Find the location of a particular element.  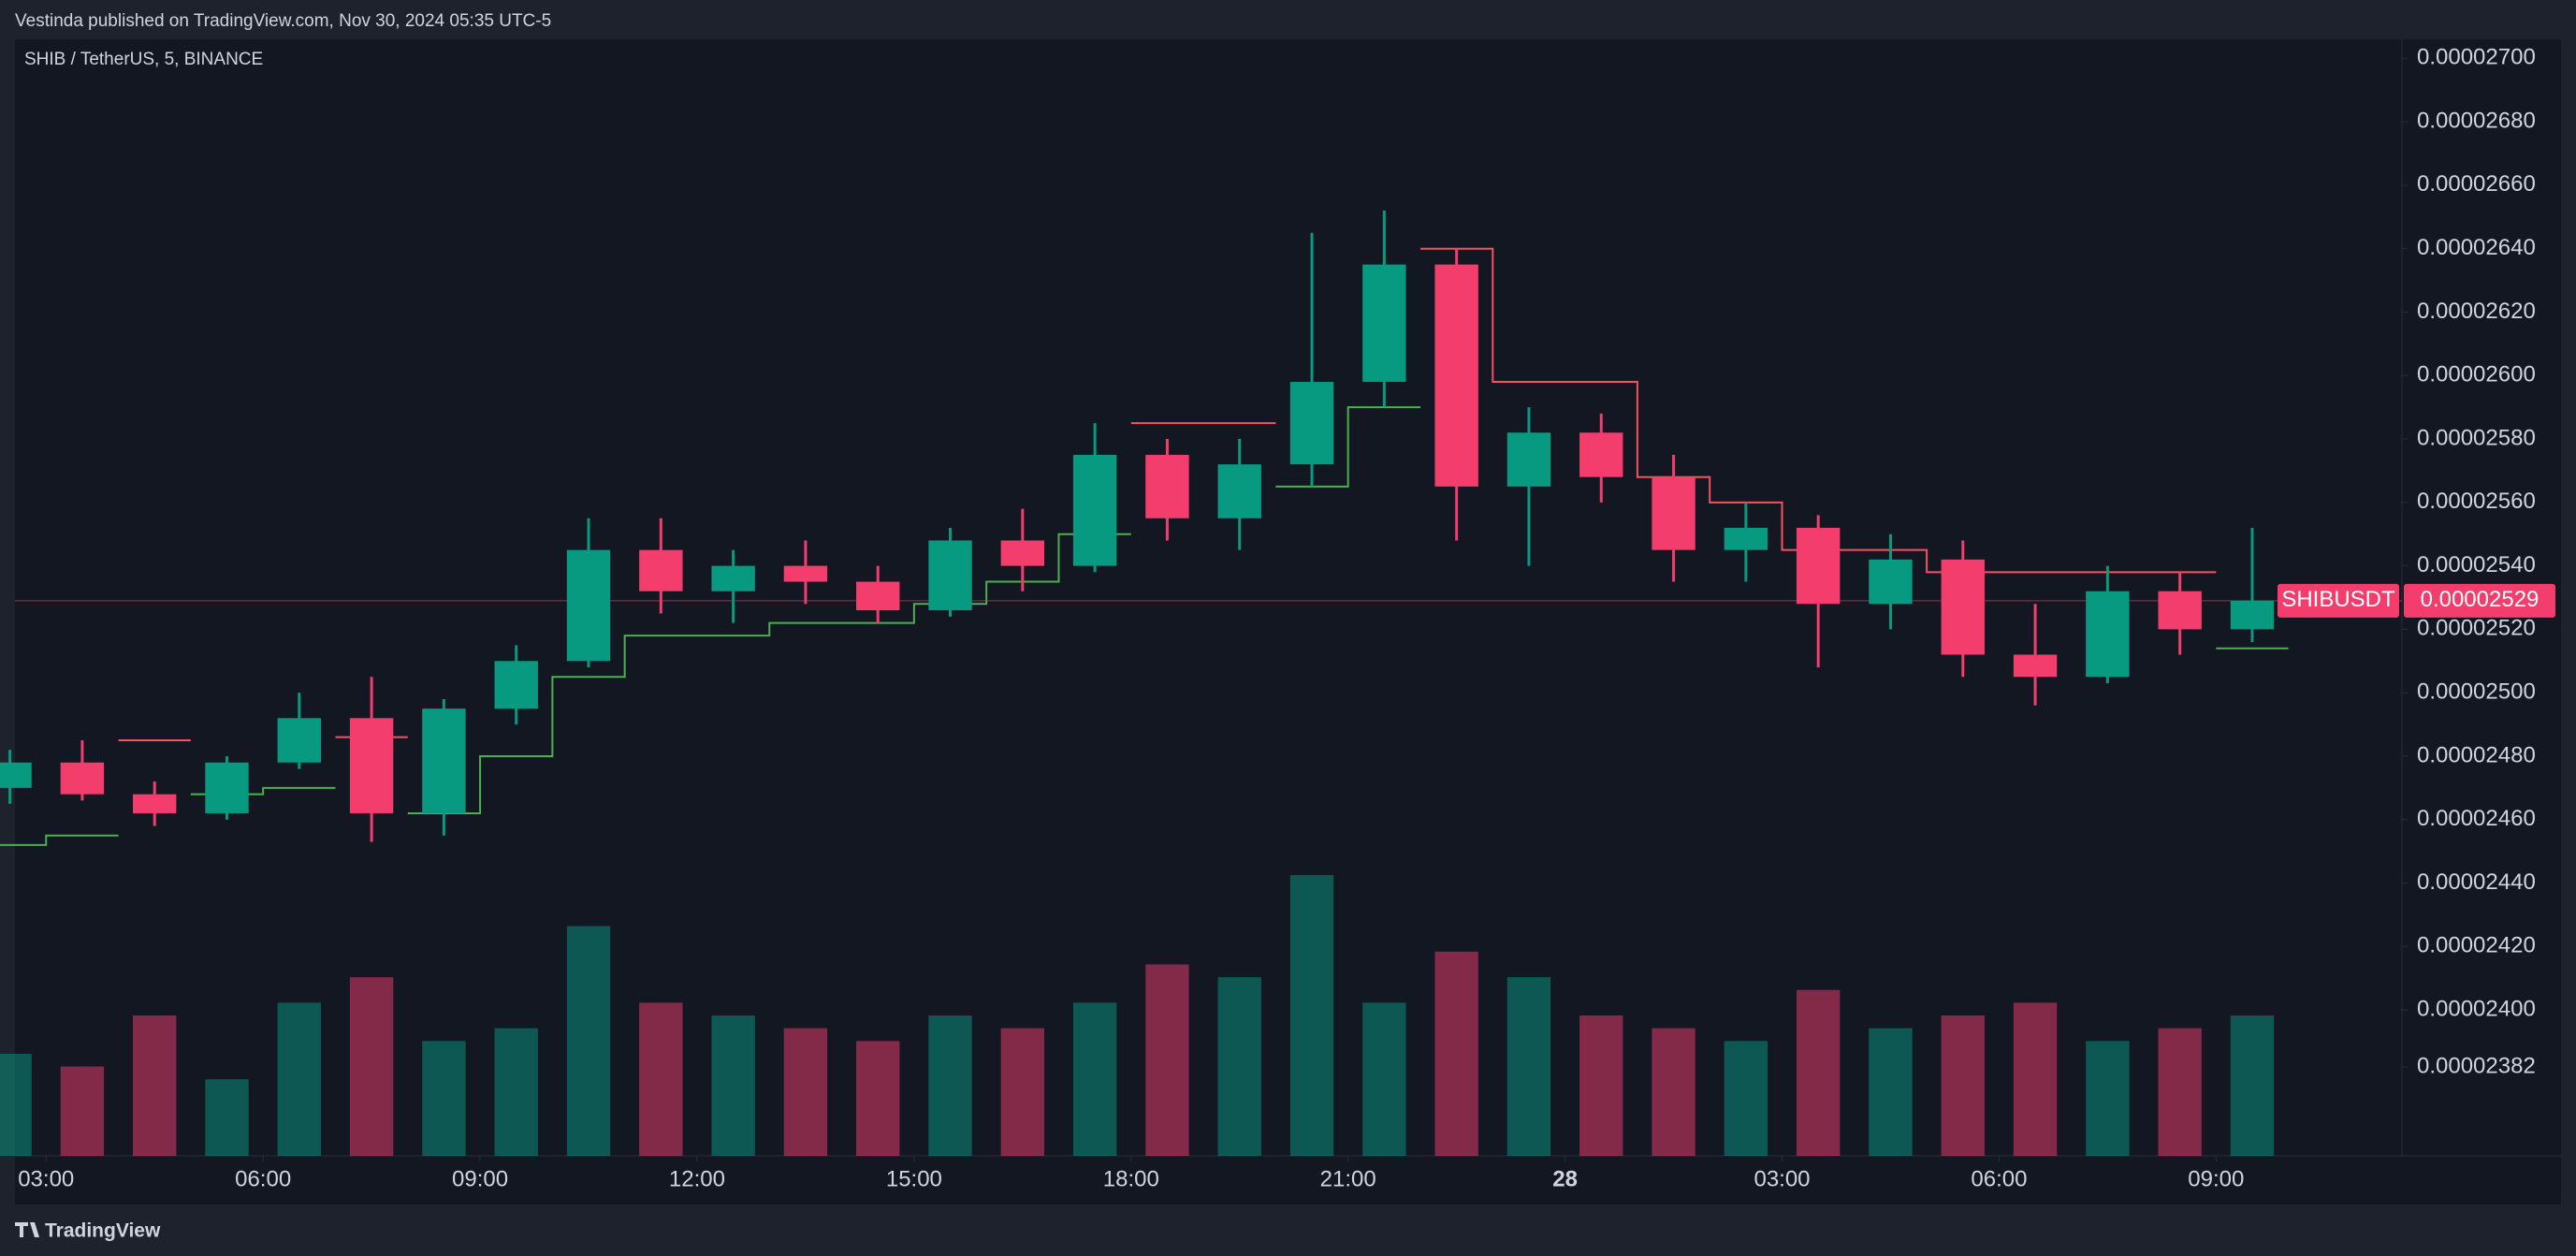

symbol-box is located at coordinates (2338, 600).